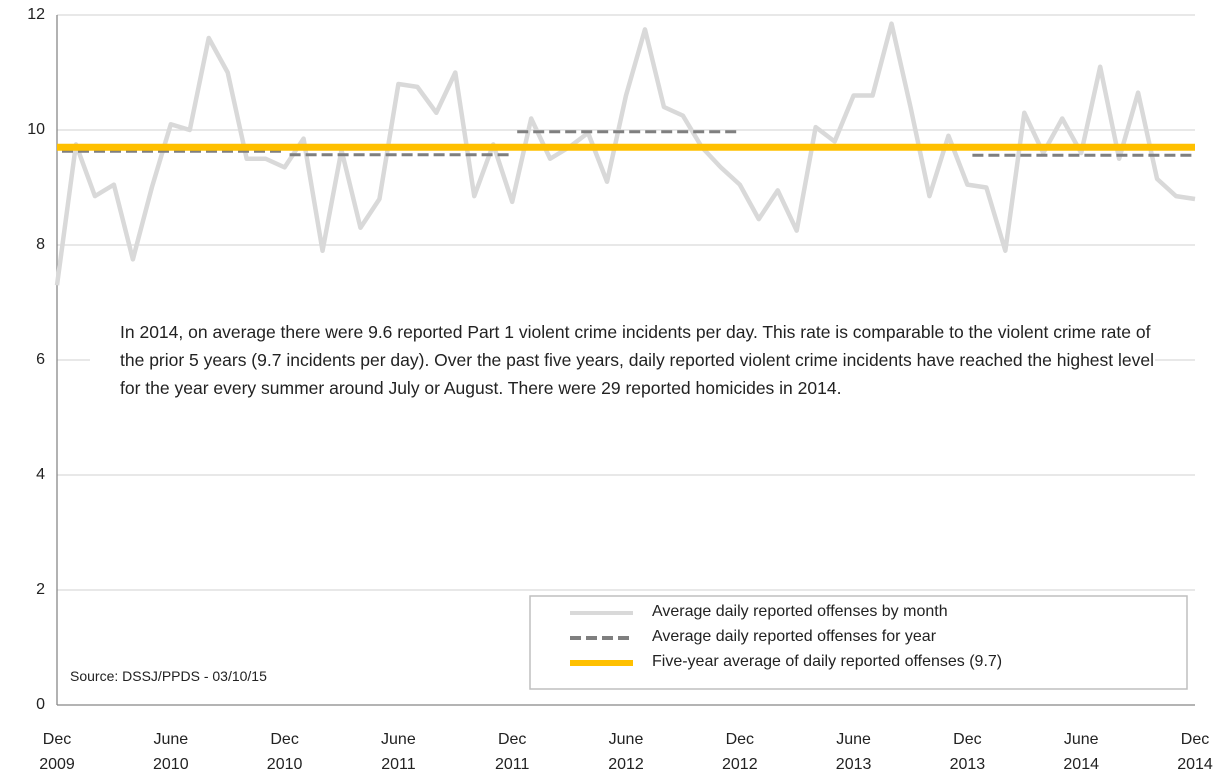 The height and width of the screenshot is (777, 1220). Describe the element at coordinates (40, 359) in the screenshot. I see `y-tick-label: 6` at that location.